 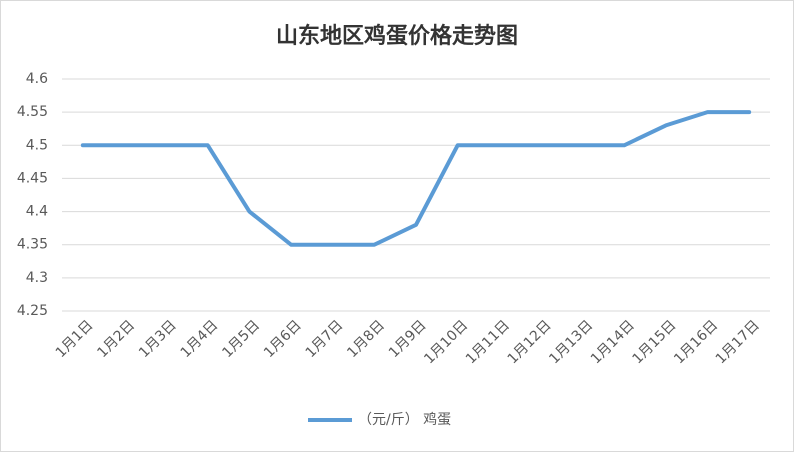 I want to click on y-tick-label: 4.5, so click(x=37, y=145).